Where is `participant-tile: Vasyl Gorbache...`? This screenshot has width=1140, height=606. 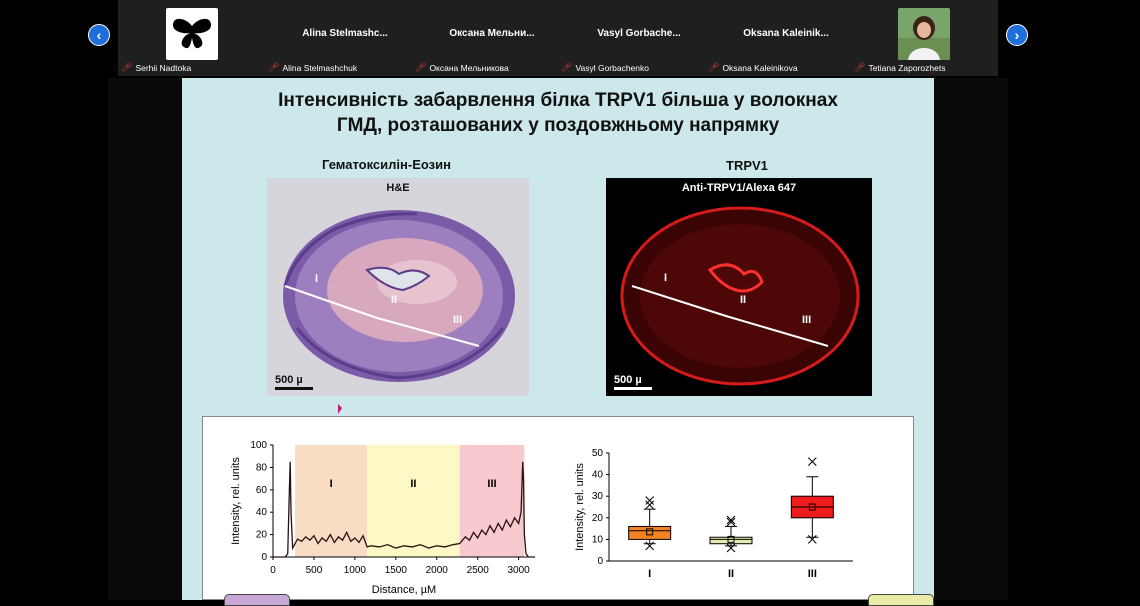
participant-tile: Vasyl Gorbache... is located at coordinates (639, 38).